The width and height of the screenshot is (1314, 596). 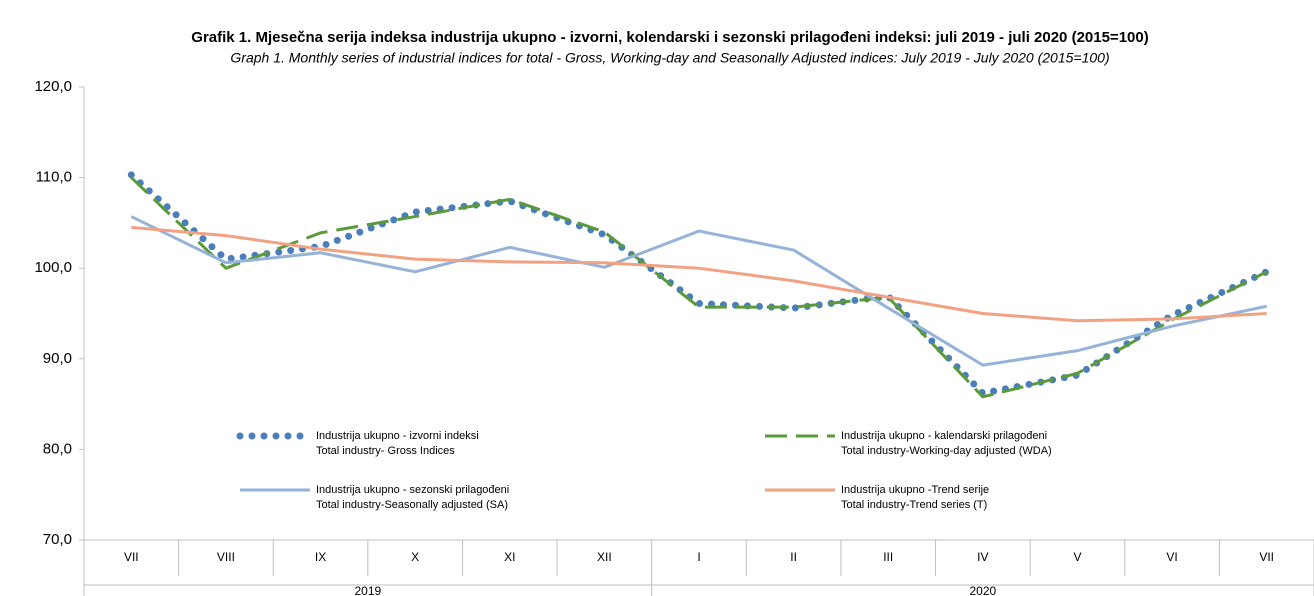 What do you see at coordinates (982, 590) in the screenshot?
I see `year-label: 2020` at bounding box center [982, 590].